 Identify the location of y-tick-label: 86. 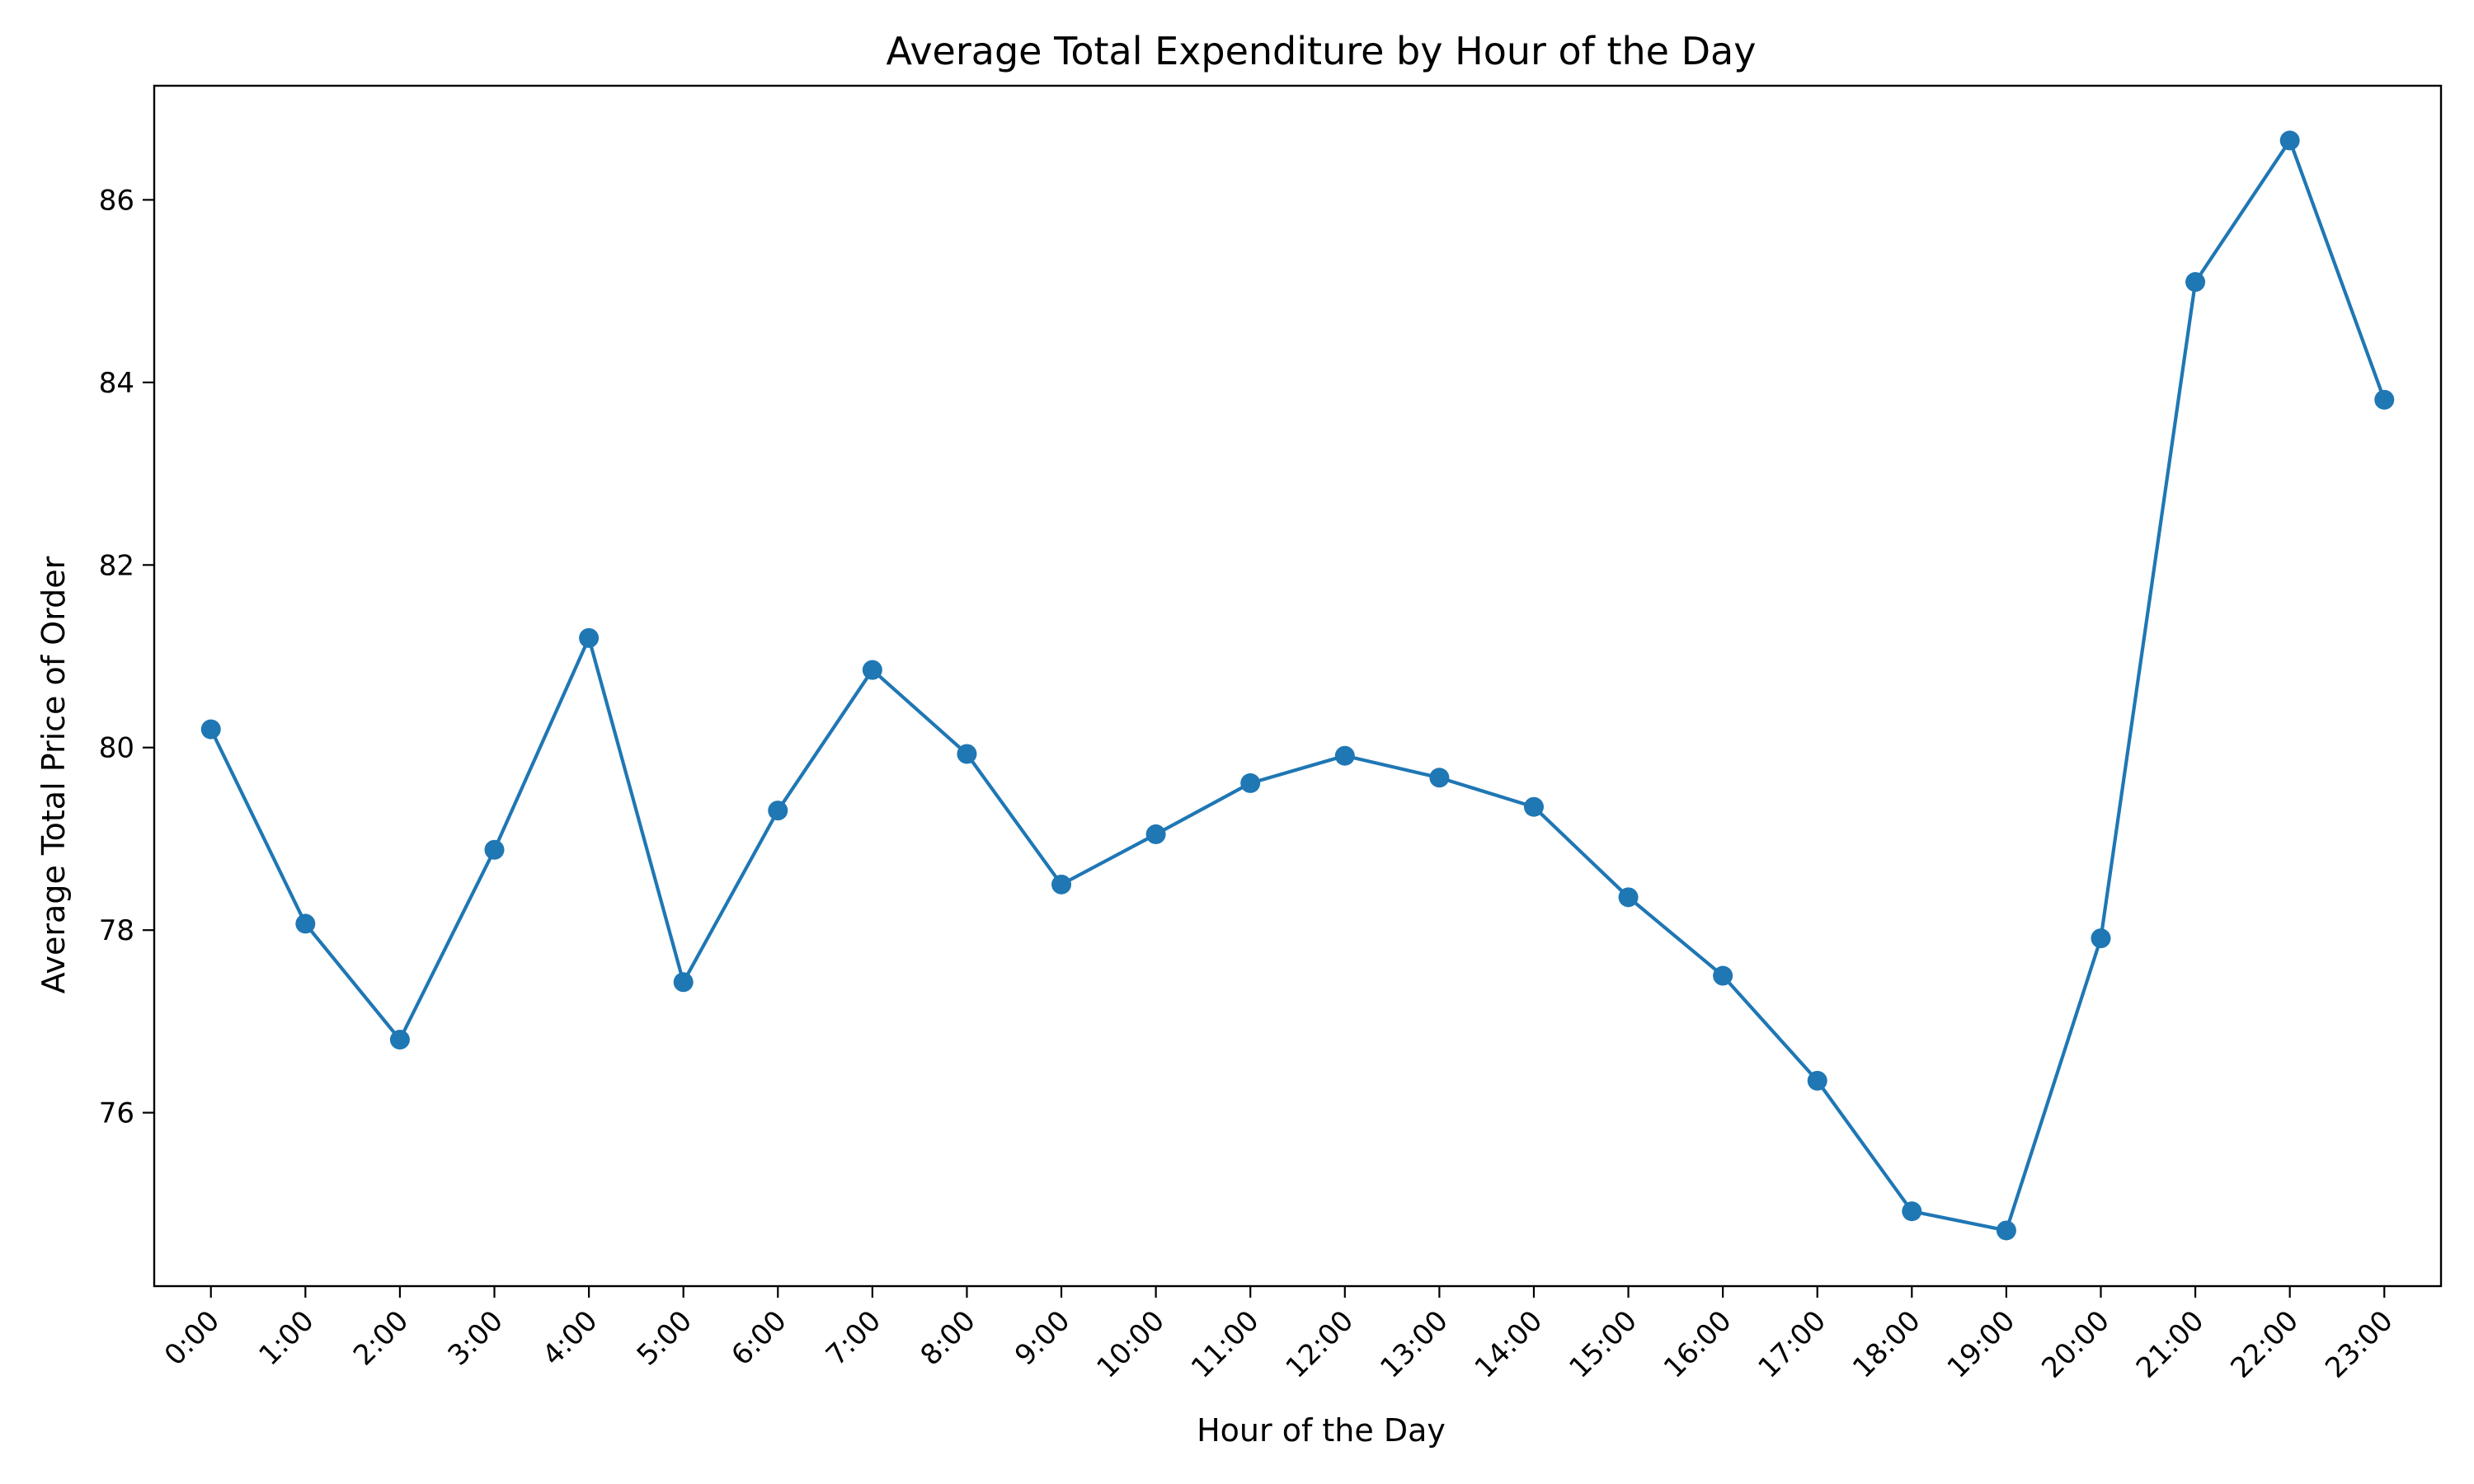
(116, 200).